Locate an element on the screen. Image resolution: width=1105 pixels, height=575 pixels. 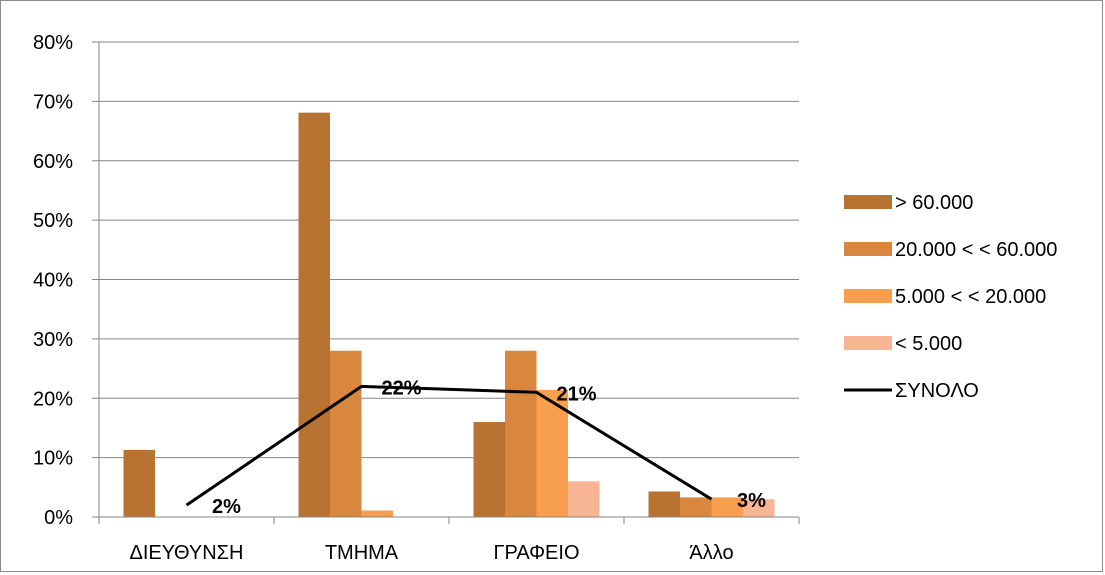
x-tick-label: ΓΡΑΦΕΙΟ is located at coordinates (536, 553).